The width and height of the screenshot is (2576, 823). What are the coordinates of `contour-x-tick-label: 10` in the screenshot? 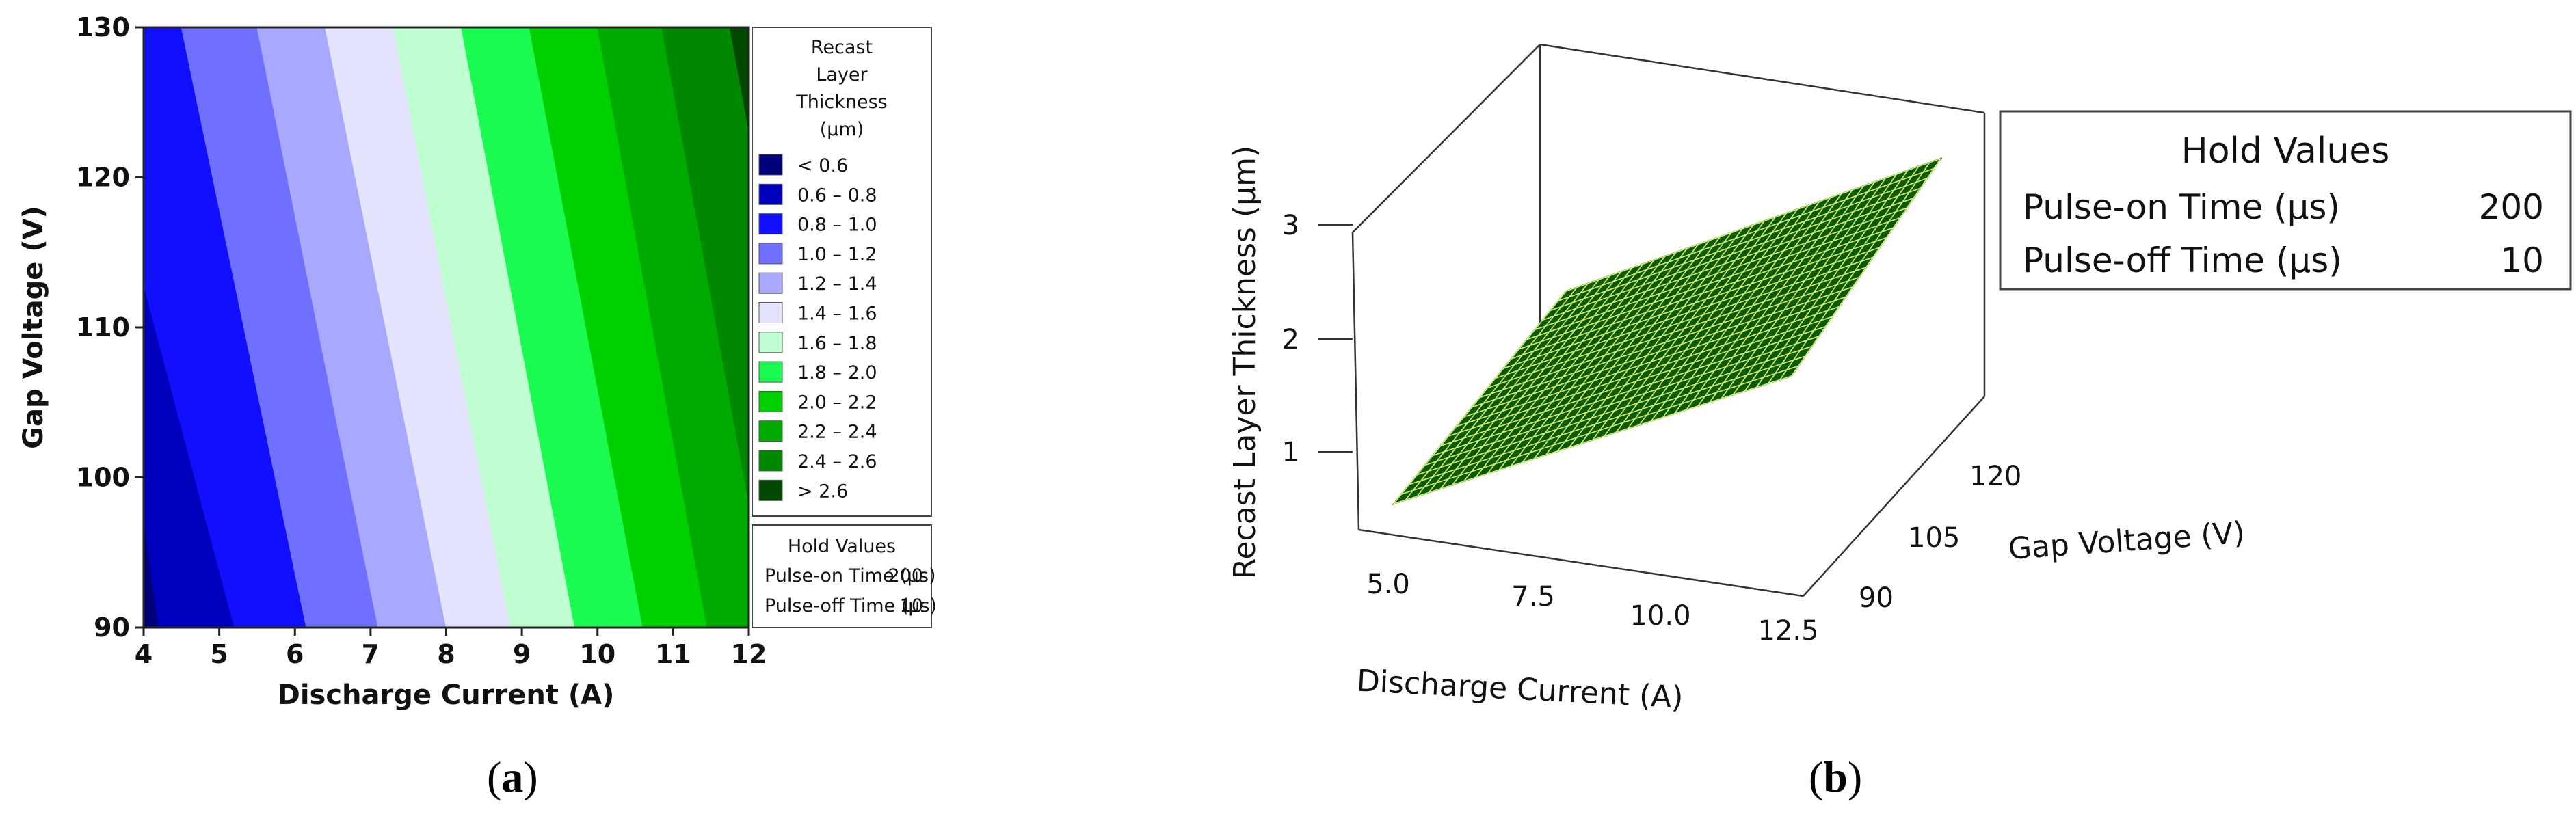 It's located at (597, 654).